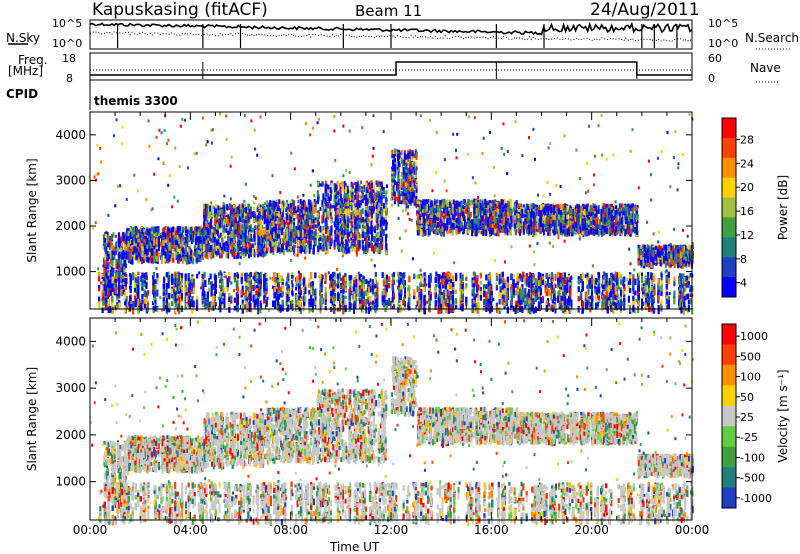 The width and height of the screenshot is (800, 554). Describe the element at coordinates (756, 498) in the screenshot. I see `colorbar-tick-label: -1000` at that location.